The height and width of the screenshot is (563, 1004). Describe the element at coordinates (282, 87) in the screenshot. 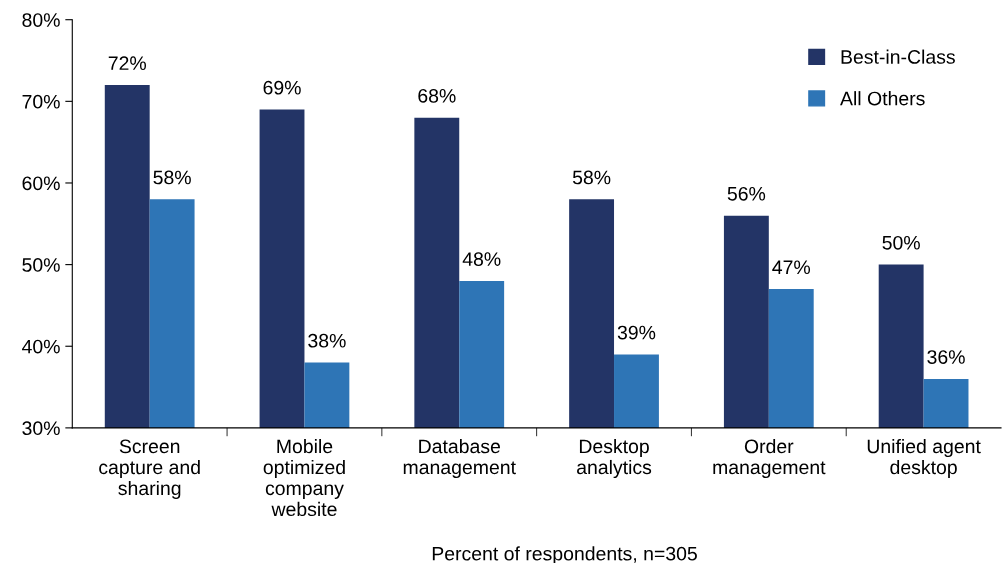

I see `data-label: 69%` at that location.